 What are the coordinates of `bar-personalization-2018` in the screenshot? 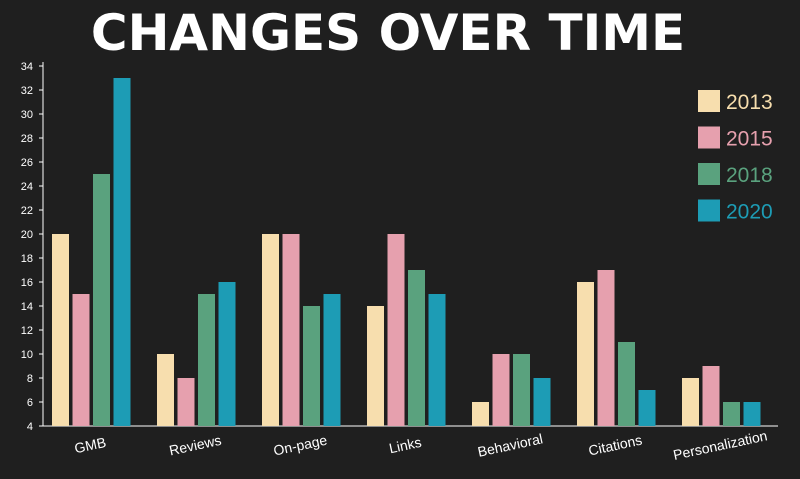 It's located at (731, 414).